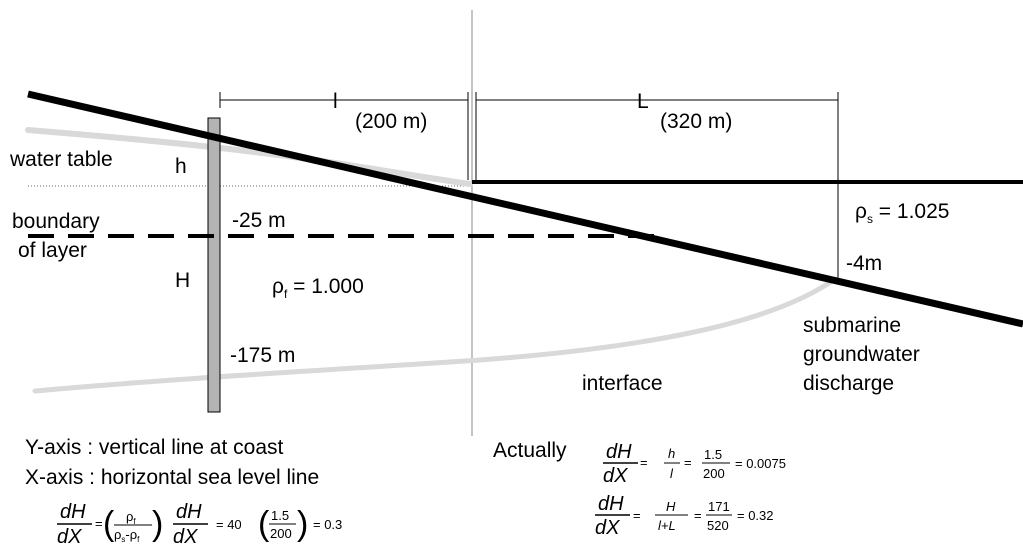  What do you see at coordinates (56, 221) in the screenshot?
I see `boundary-label-line1: boundary` at bounding box center [56, 221].